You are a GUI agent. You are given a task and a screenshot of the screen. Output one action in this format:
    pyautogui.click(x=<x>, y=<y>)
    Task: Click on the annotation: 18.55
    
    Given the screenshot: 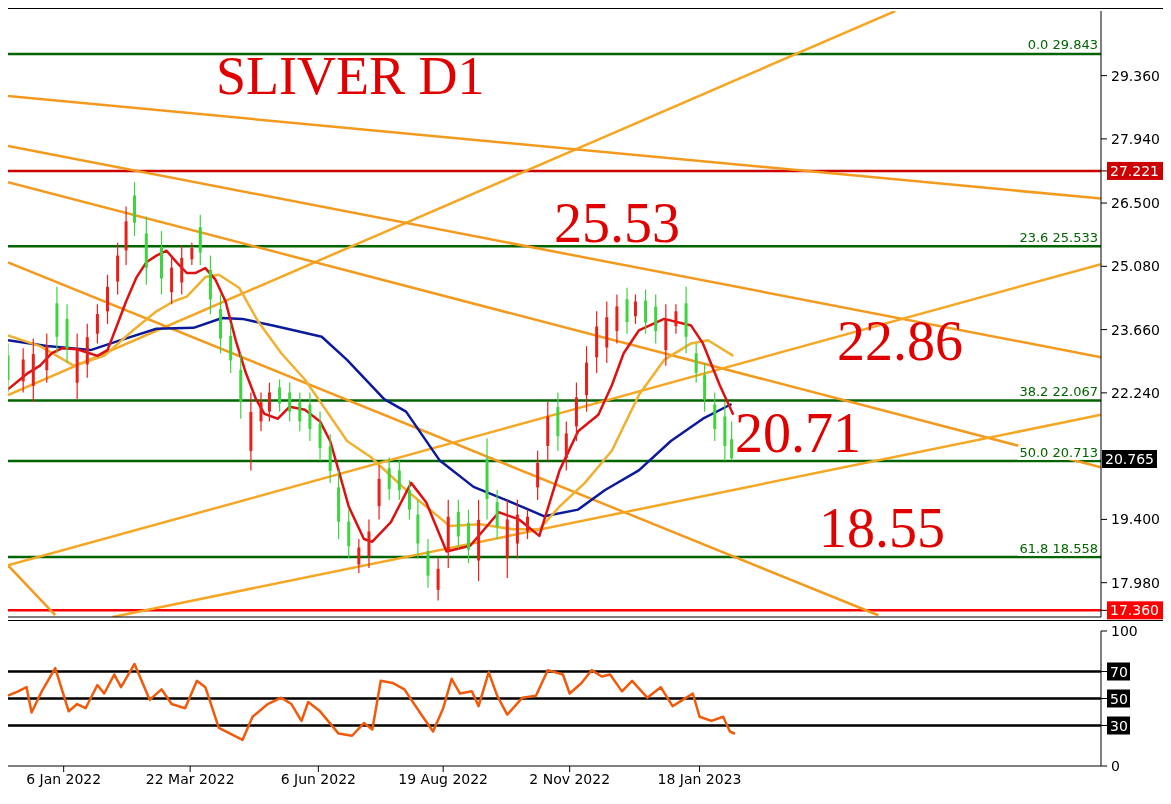 What is the action you would take?
    pyautogui.click(x=882, y=528)
    